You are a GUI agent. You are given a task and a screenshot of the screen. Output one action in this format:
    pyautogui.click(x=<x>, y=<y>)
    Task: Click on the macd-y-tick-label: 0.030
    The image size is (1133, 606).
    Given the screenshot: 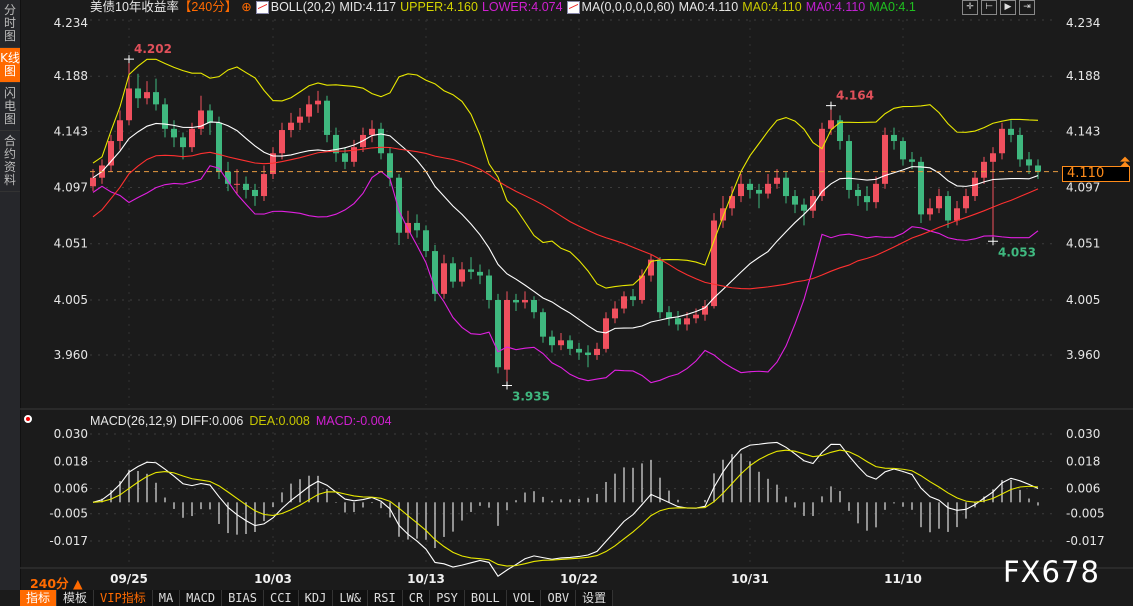 What is the action you would take?
    pyautogui.click(x=71, y=434)
    